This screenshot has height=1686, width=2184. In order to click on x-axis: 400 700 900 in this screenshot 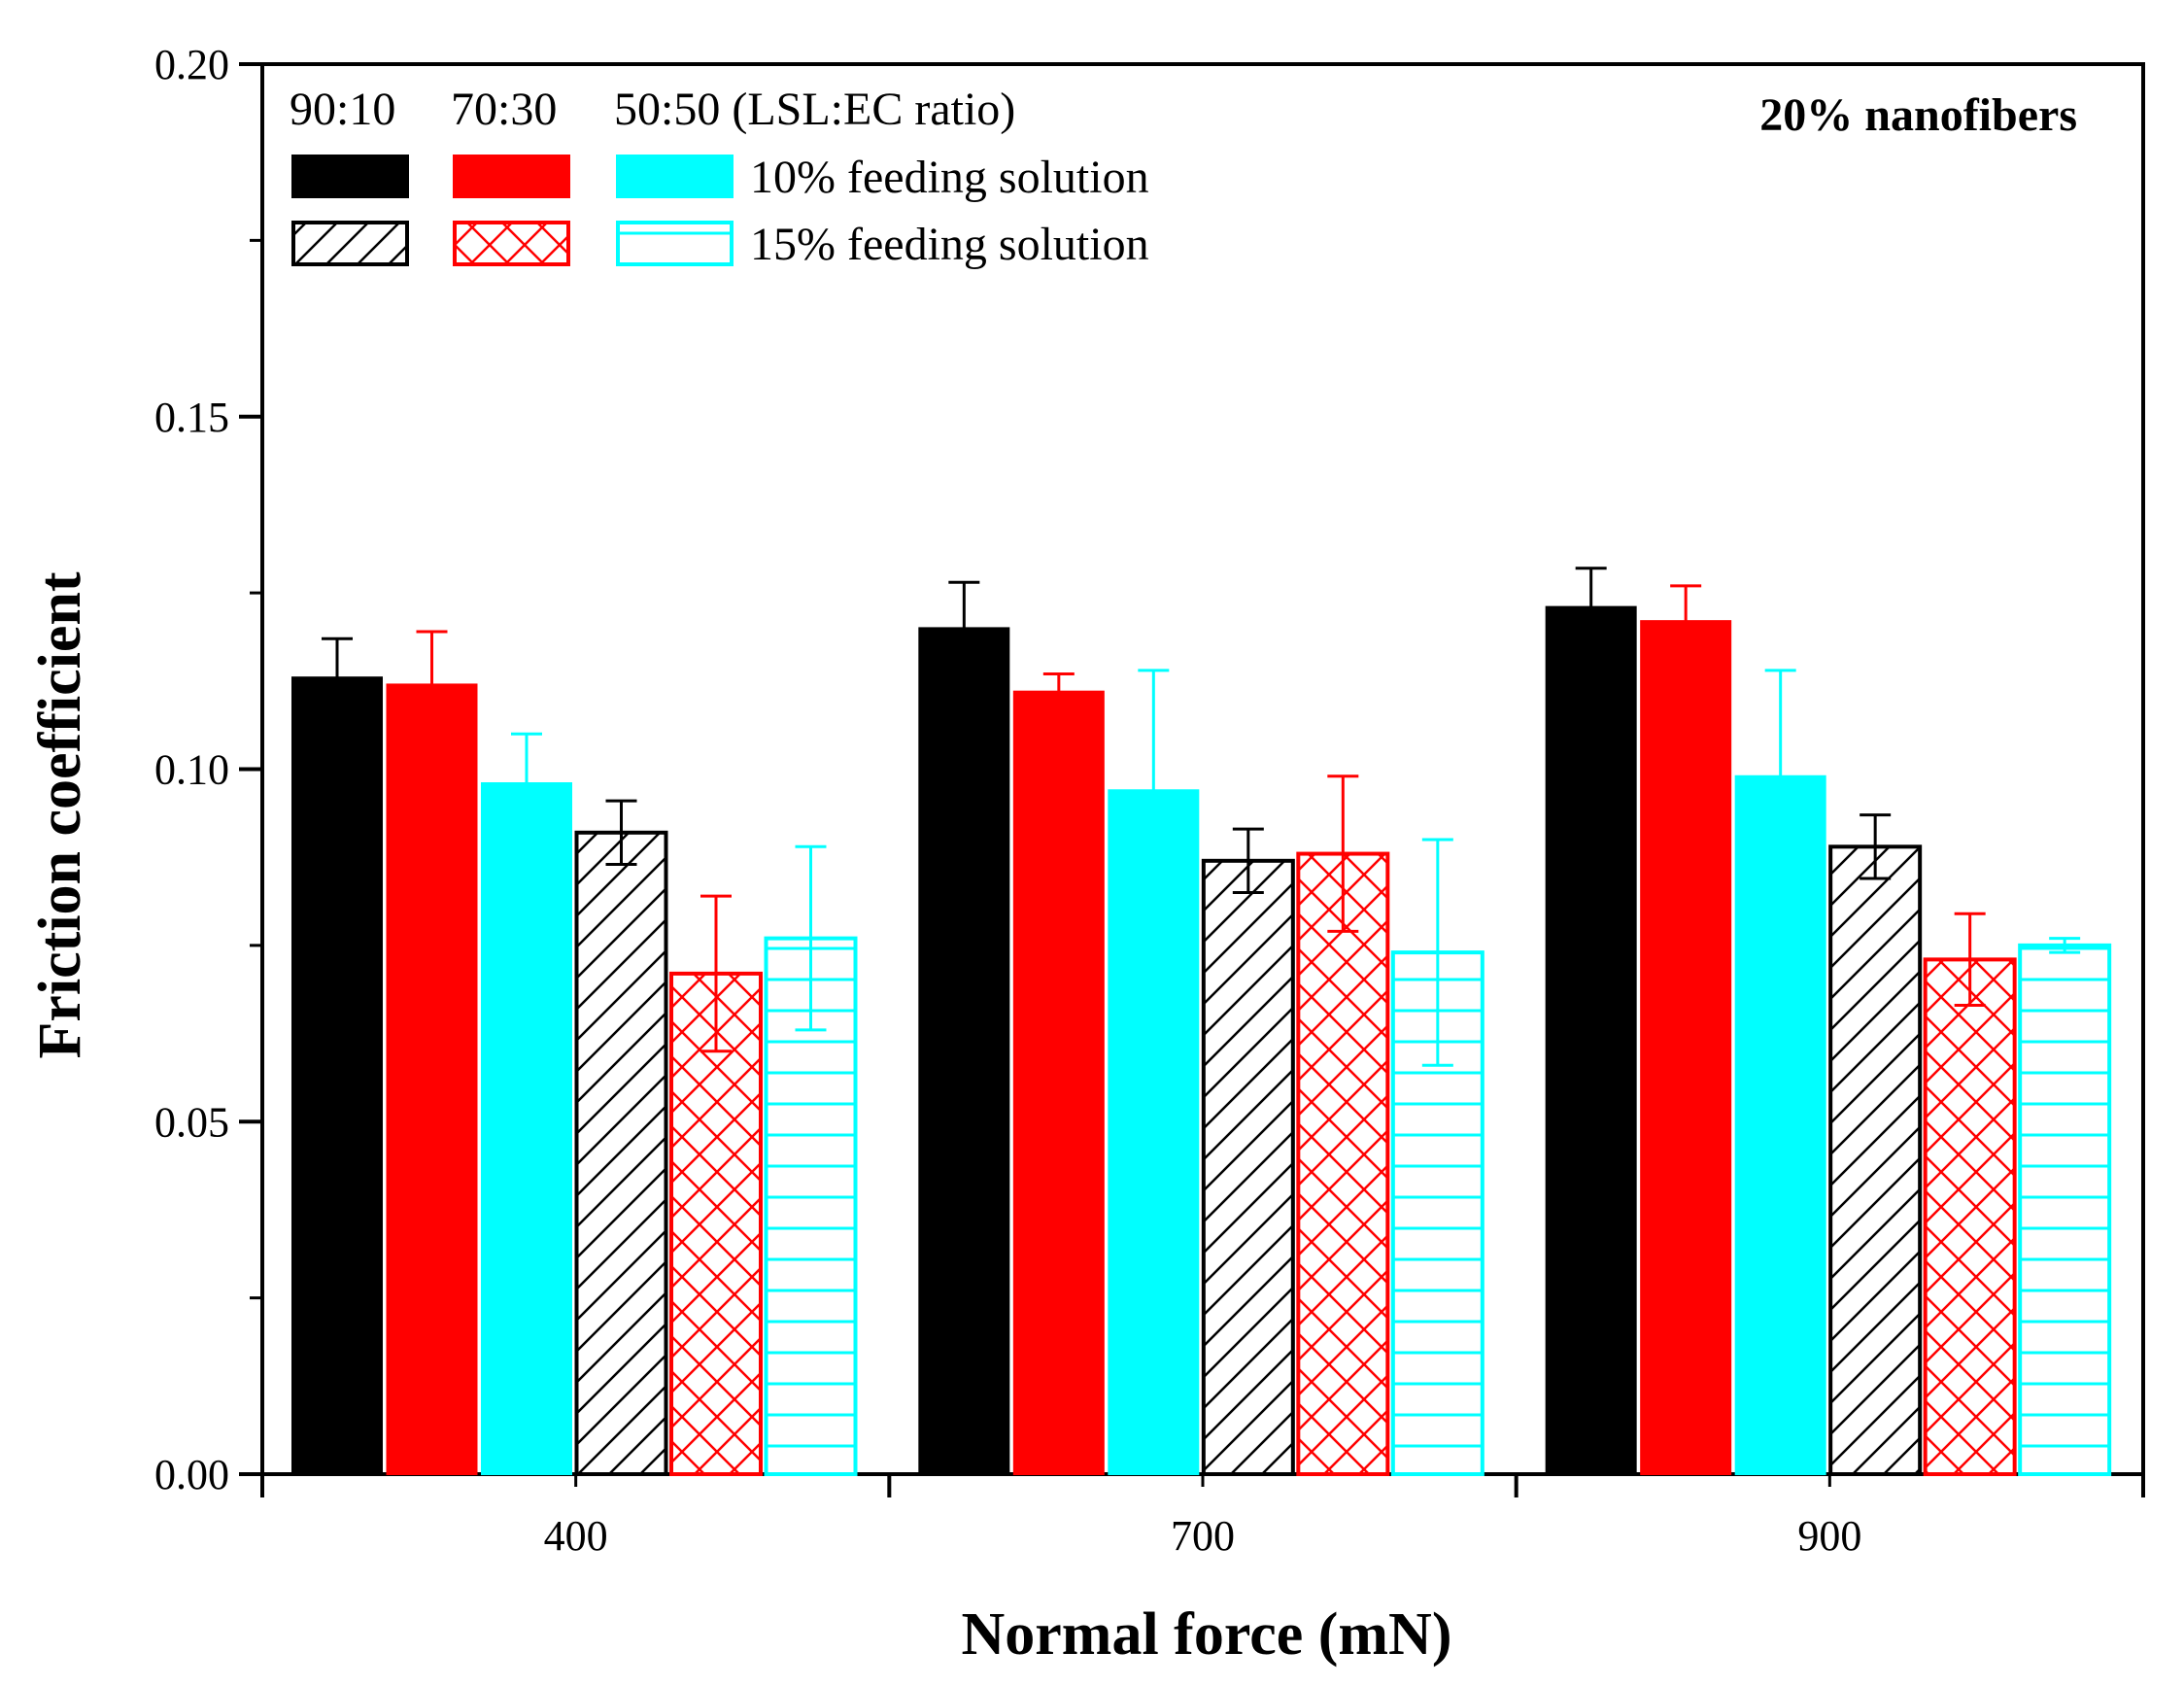, I will do `click(1202, 1517)`.